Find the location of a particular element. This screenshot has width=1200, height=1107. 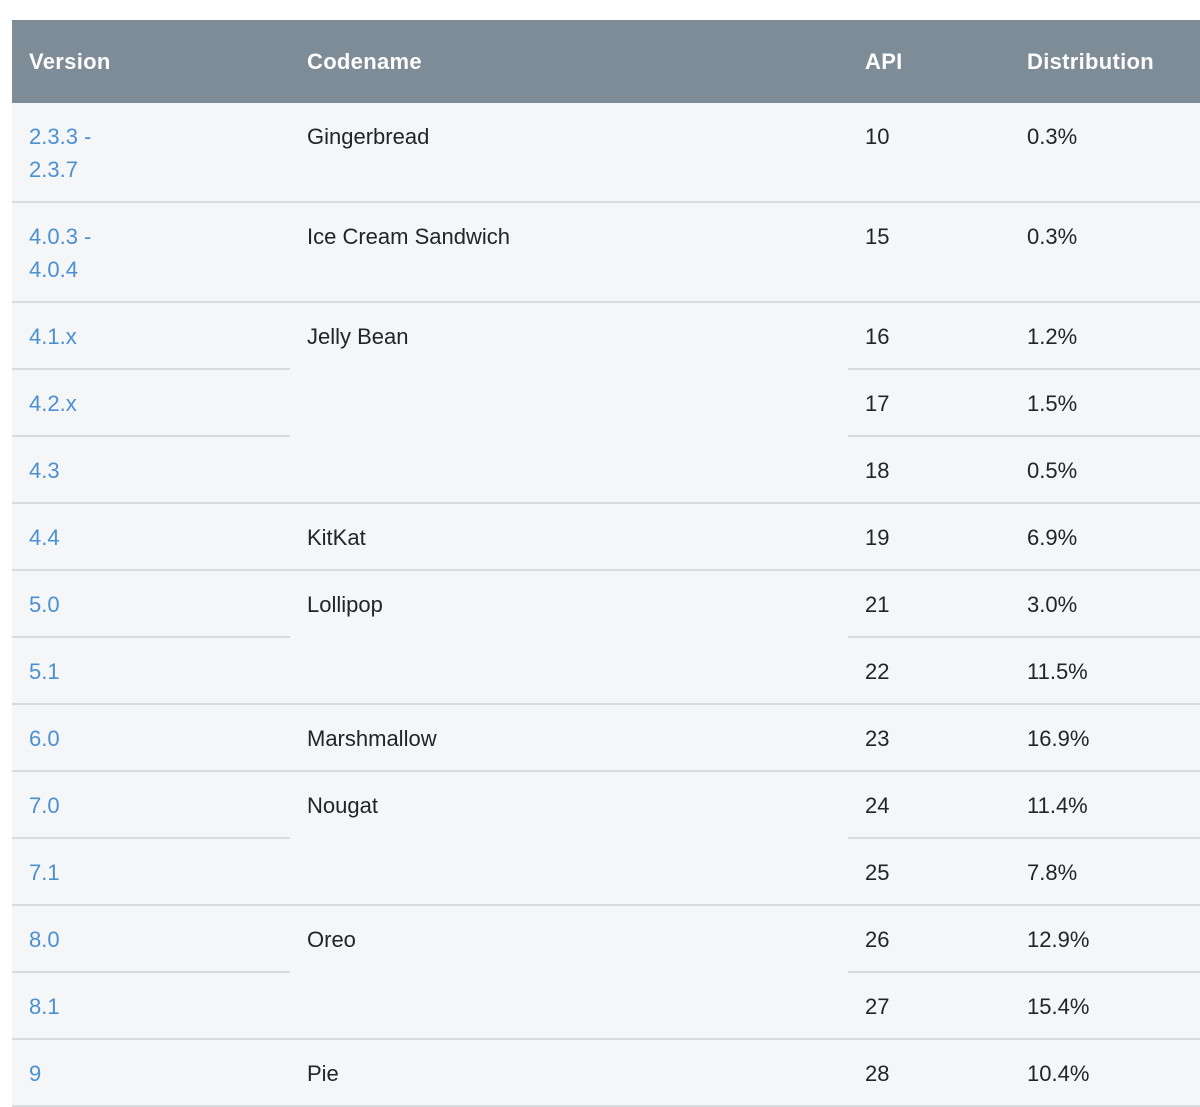

version-cell: 8.1 is located at coordinates (151, 1005).